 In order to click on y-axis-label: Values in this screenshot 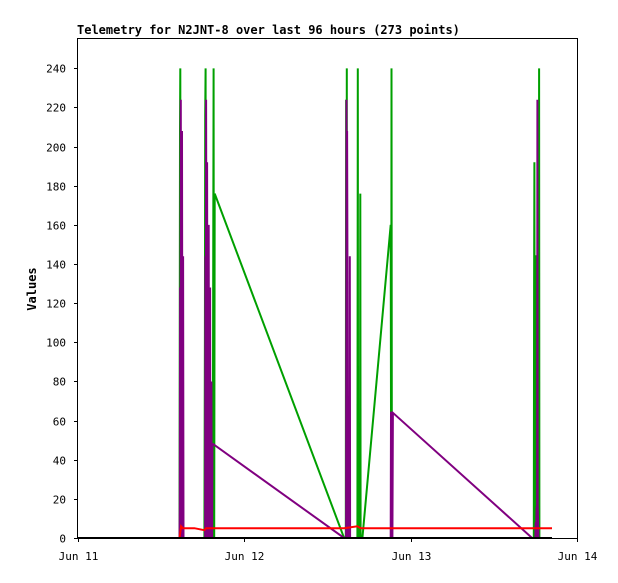, I will do `click(32, 288)`.